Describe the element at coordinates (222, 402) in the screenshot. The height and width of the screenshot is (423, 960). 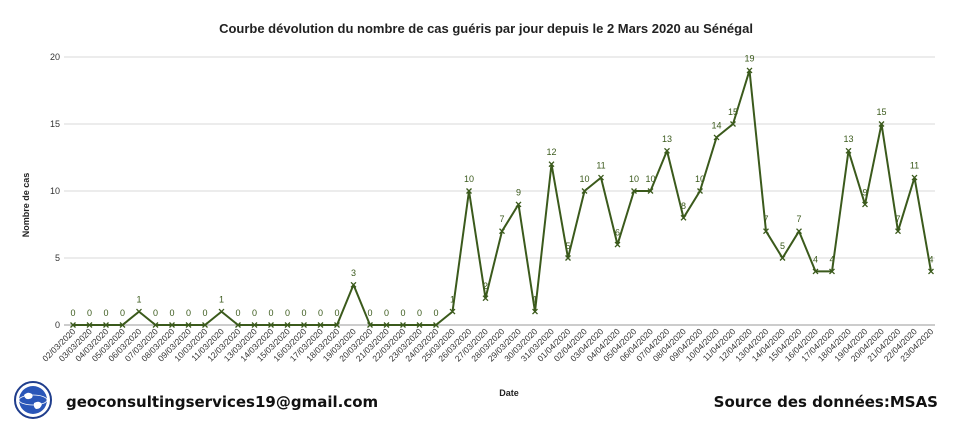
I see `footer-email: geoconsultingservices19@gmail.com` at that location.